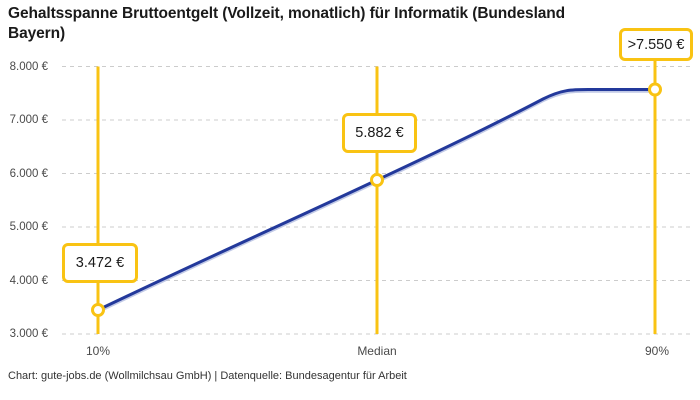 This screenshot has height=400, width=700. What do you see at coordinates (28, 120) in the screenshot?
I see `y-tick-7000: 7.000 €` at bounding box center [28, 120].